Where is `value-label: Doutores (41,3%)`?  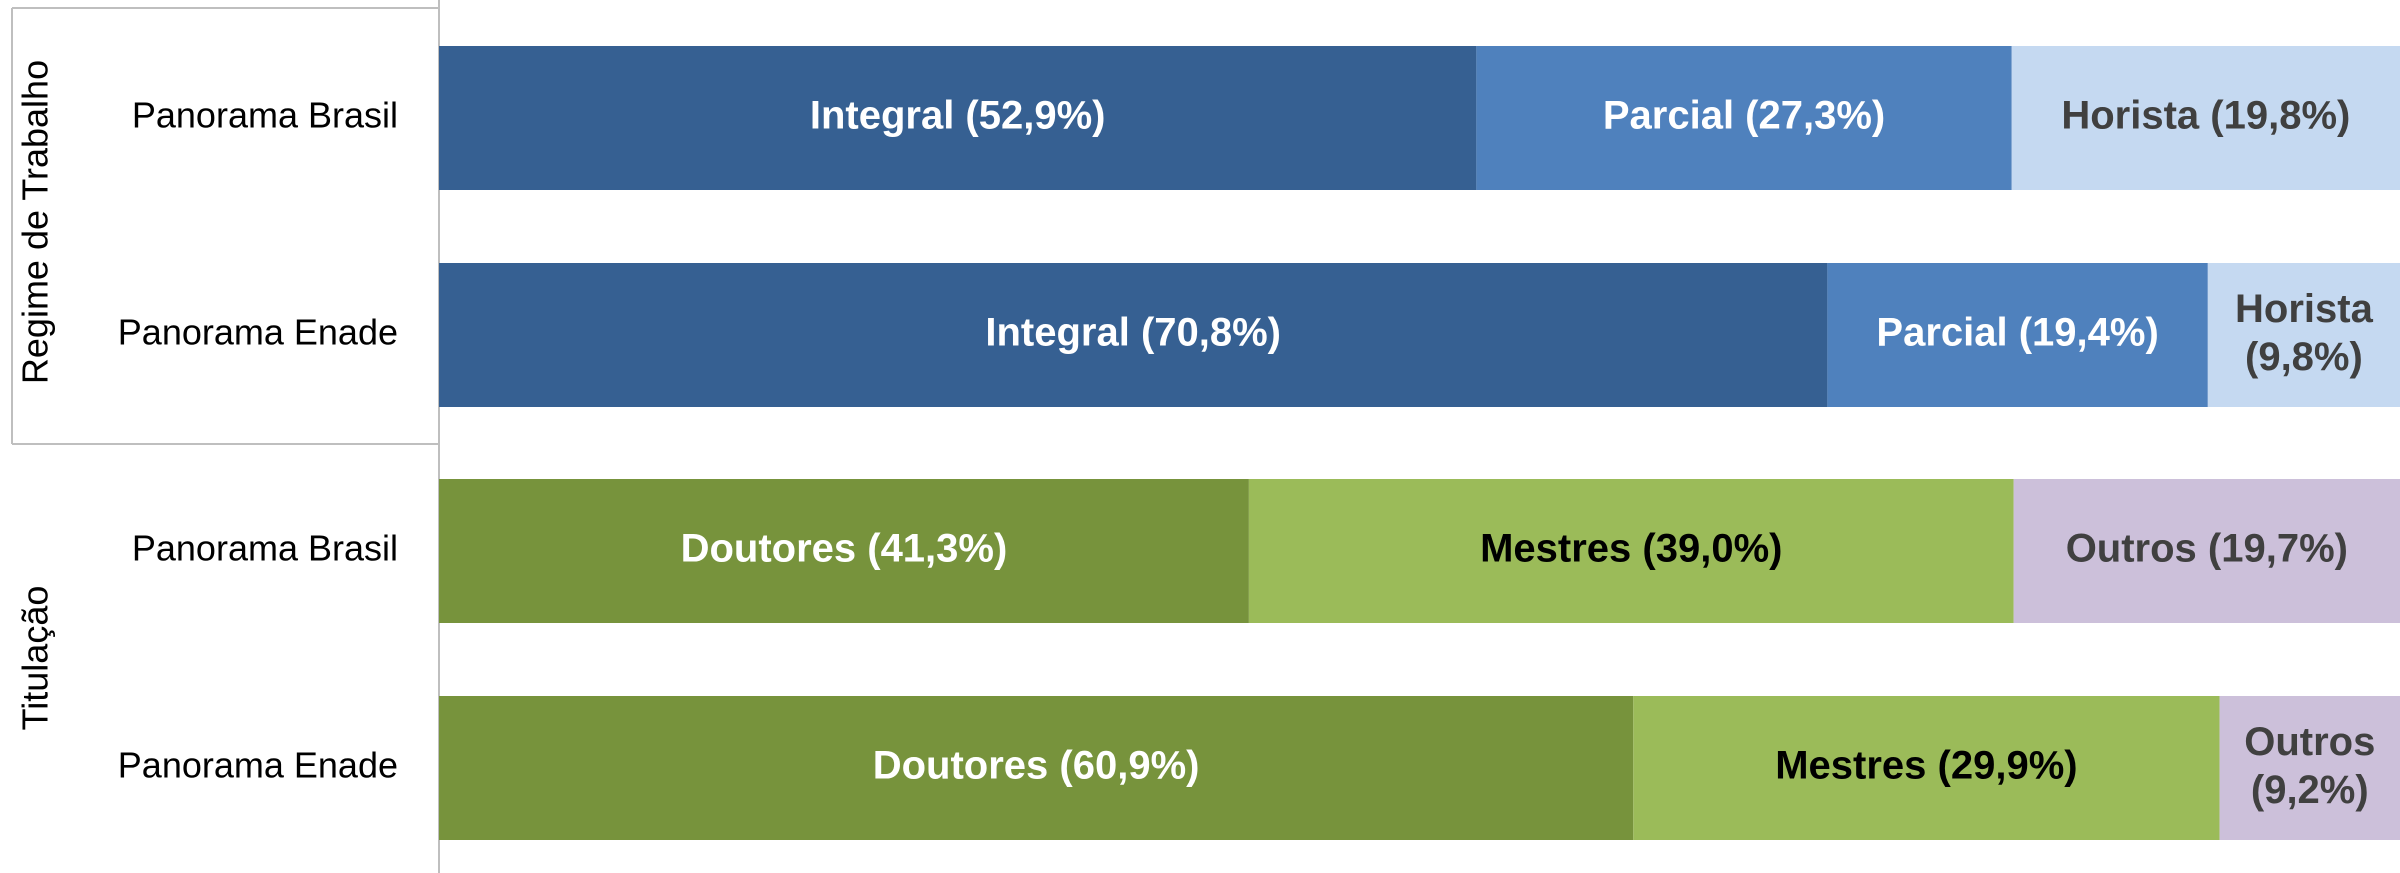
value-label: Doutores (41,3%) is located at coordinates (844, 549).